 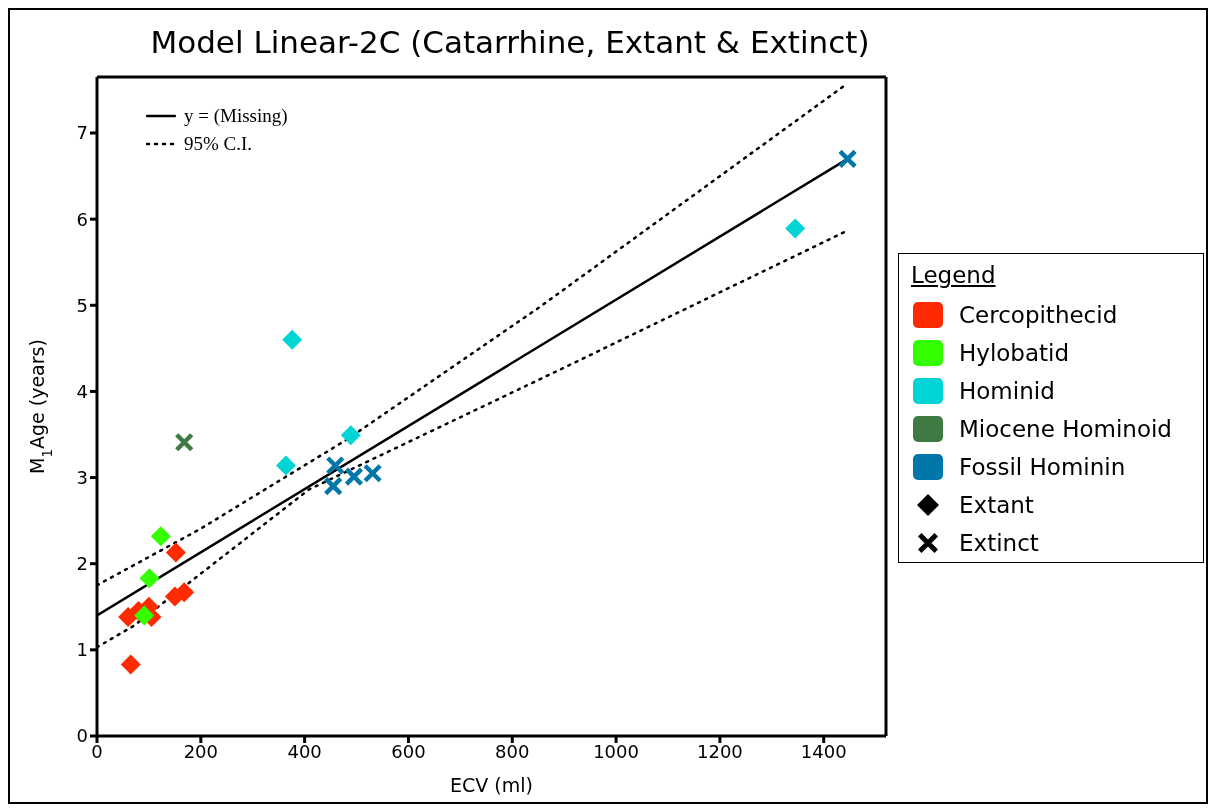 What do you see at coordinates (82, 564) in the screenshot?
I see `y-tick-label: 2` at bounding box center [82, 564].